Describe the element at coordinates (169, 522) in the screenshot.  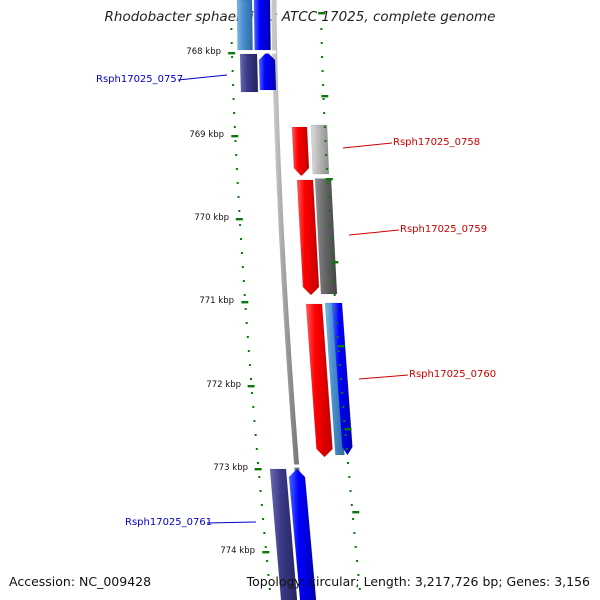
I see `gene-label: Rsph17025_0761` at that location.